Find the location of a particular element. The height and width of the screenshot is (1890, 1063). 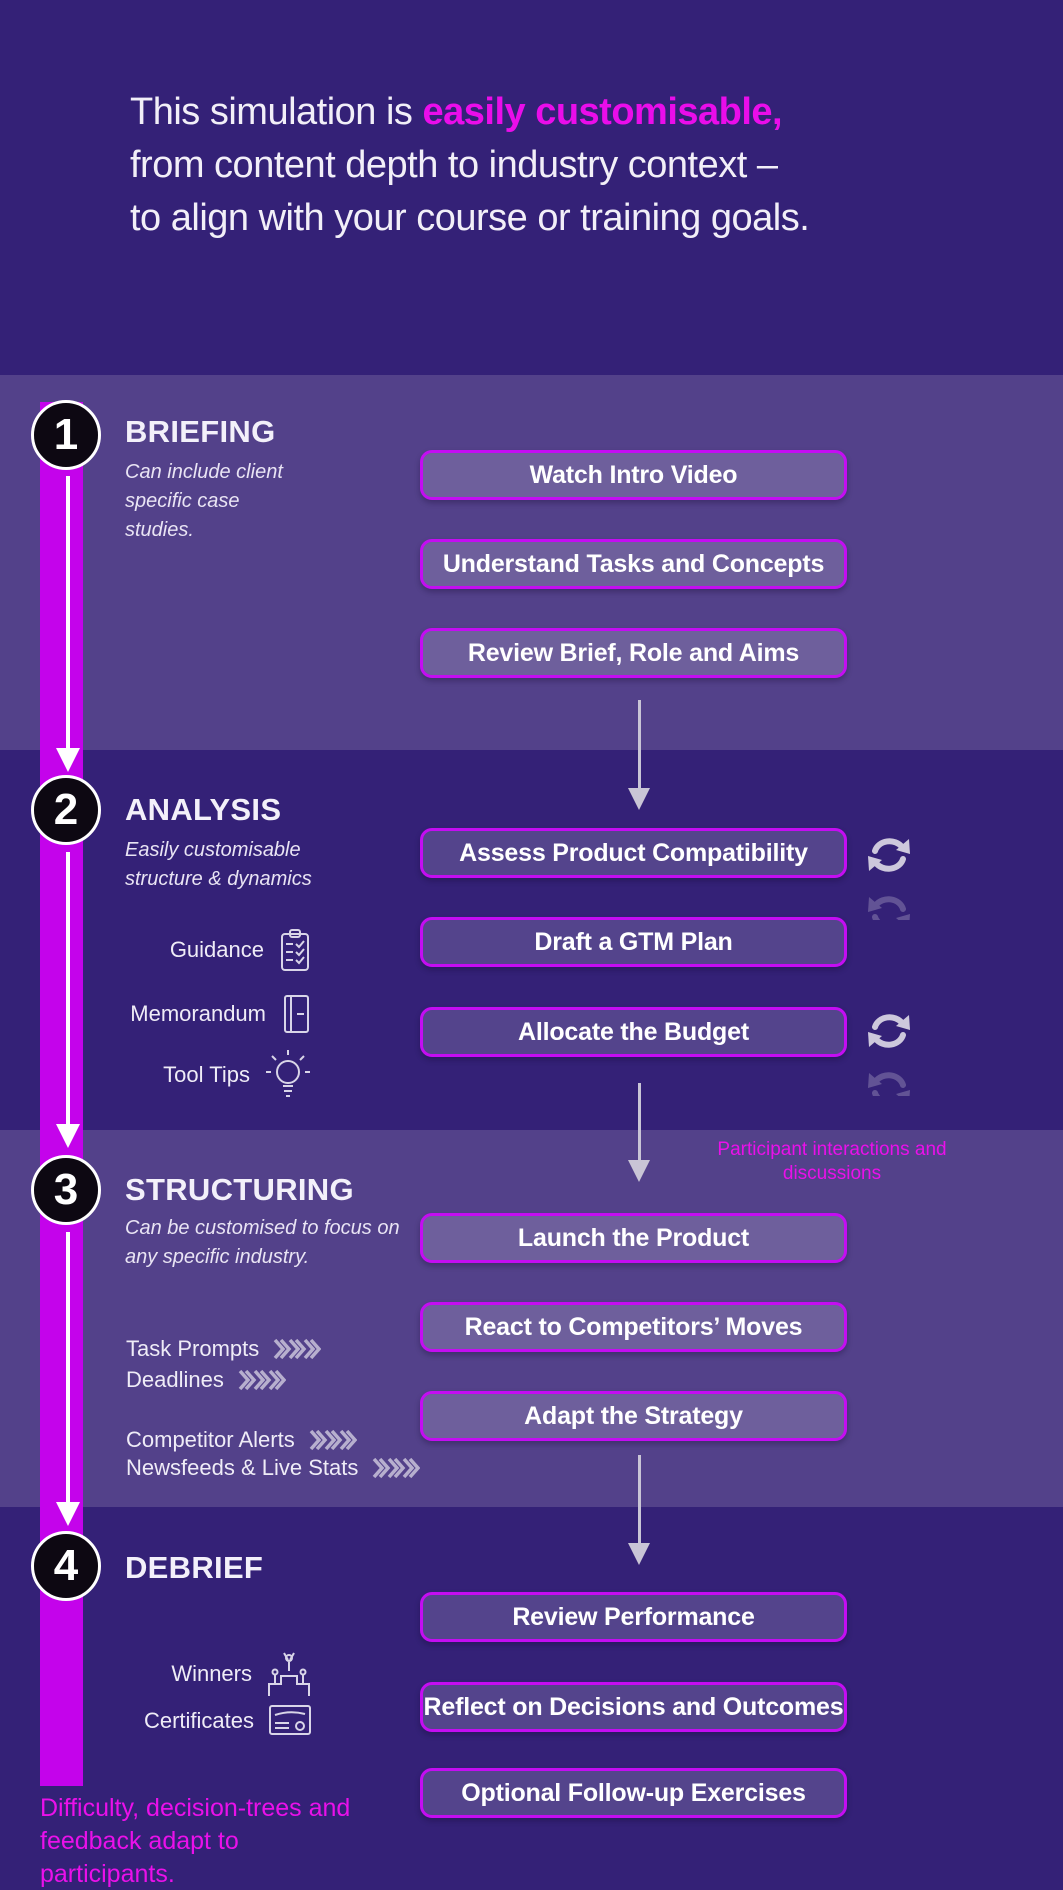

lightbulb-icon is located at coordinates (288, 1075).